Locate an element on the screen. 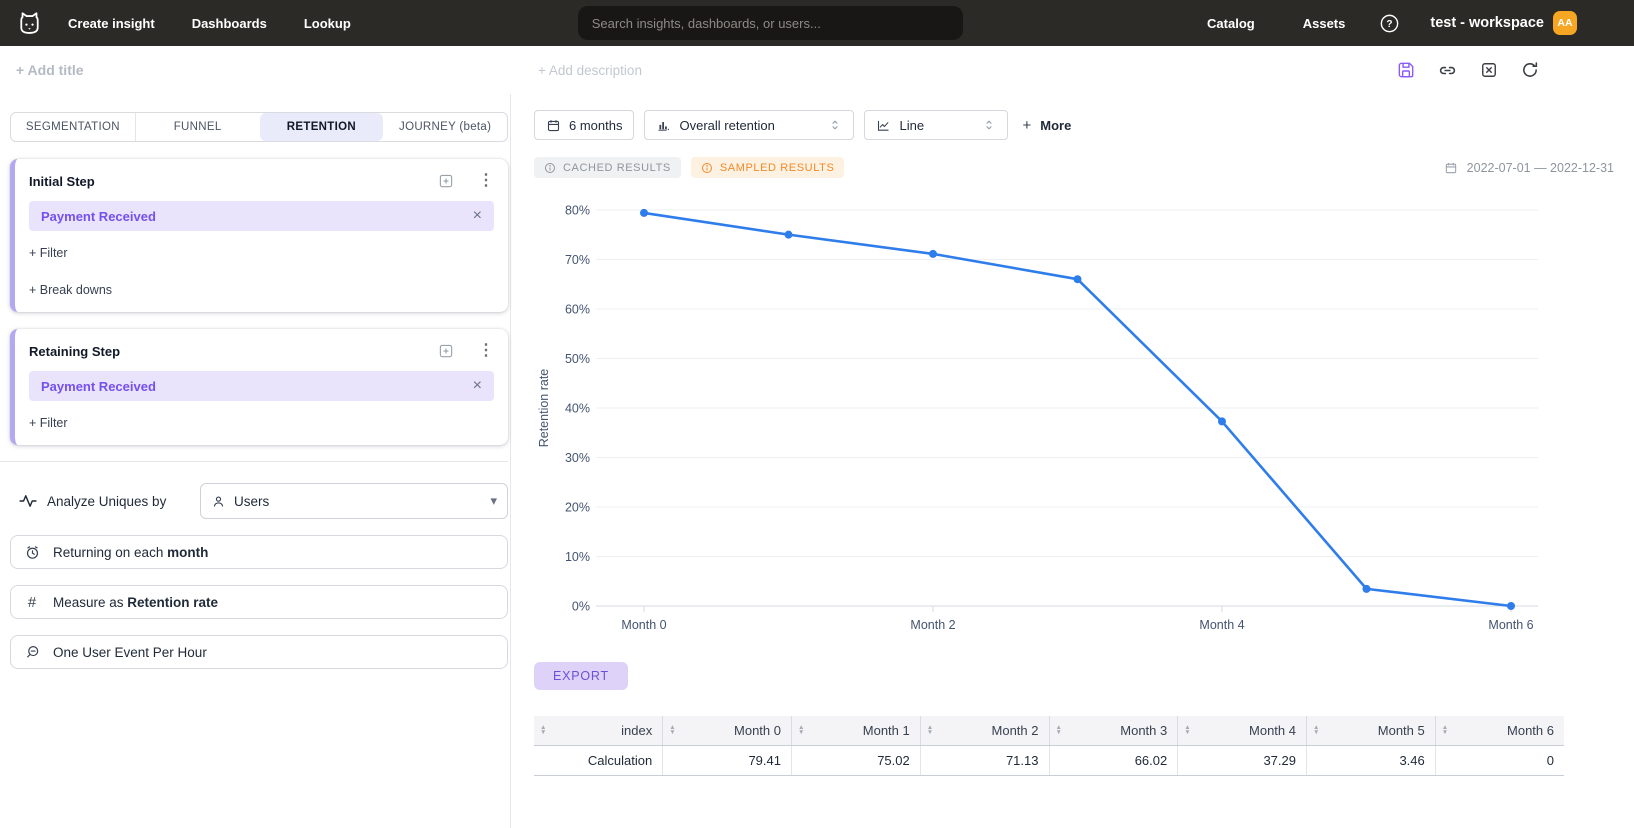 The width and height of the screenshot is (1634, 828). analyze-uniques-label: Analyze Uniques by is located at coordinates (107, 501).